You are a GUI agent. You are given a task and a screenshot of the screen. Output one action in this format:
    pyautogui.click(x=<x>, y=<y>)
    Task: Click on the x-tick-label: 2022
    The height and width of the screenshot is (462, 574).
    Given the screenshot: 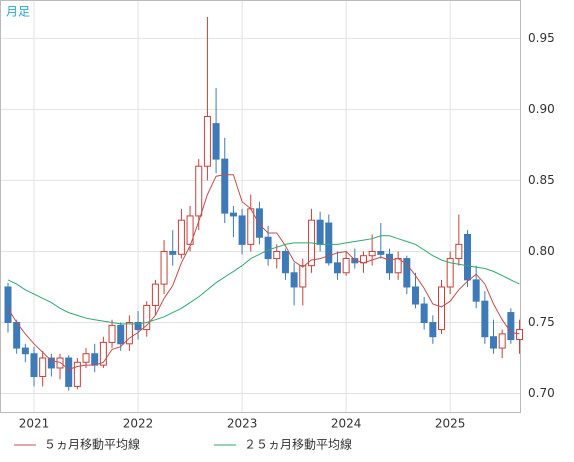 What is the action you would take?
    pyautogui.click(x=138, y=424)
    